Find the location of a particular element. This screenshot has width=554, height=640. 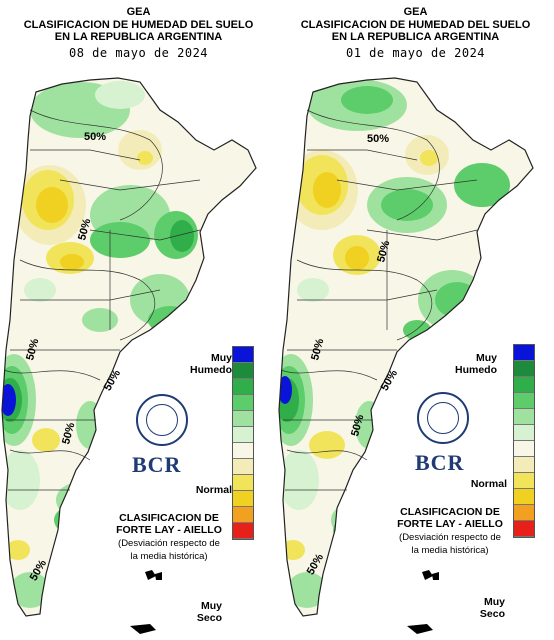

map-date: 08 de mayo de 2024 is located at coordinates (138, 52).